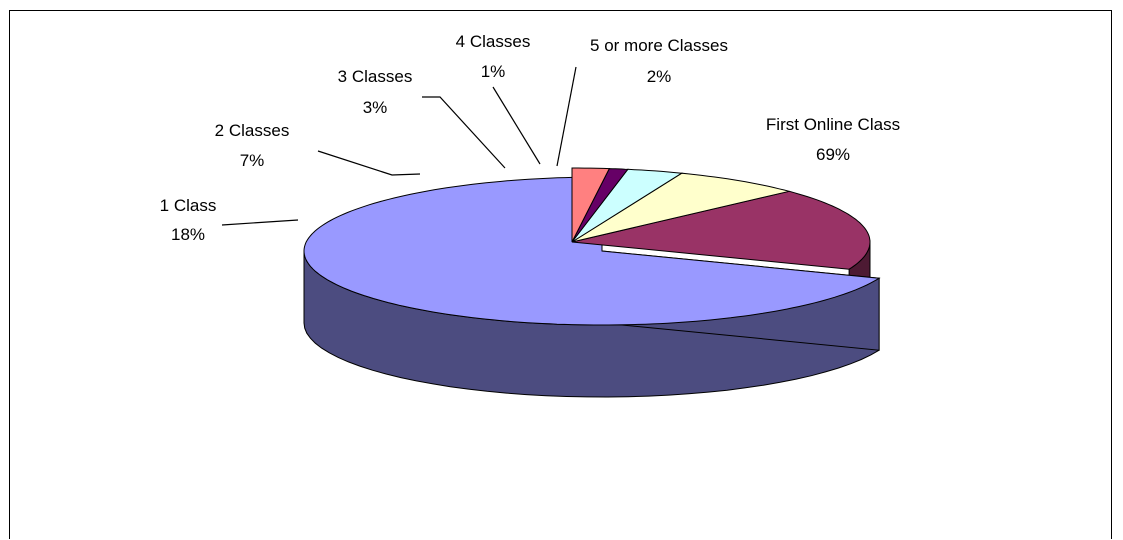 The height and width of the screenshot is (540, 1123). What do you see at coordinates (188, 205) in the screenshot?
I see `slice-label-1-class: 1 Class` at bounding box center [188, 205].